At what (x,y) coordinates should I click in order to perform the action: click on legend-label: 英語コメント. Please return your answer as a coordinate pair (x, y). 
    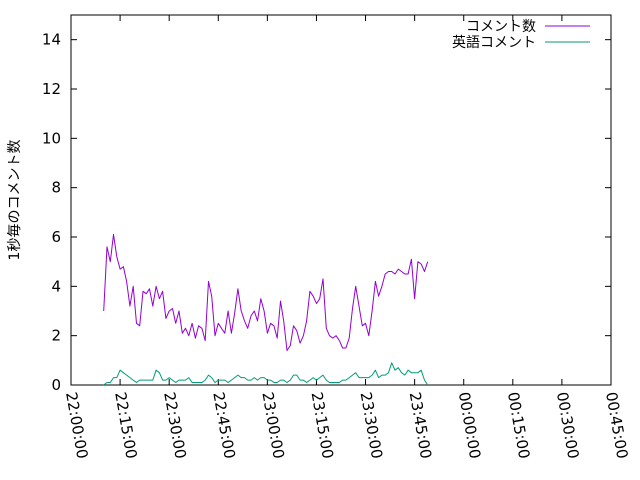
    Looking at the image, I should click on (494, 42).